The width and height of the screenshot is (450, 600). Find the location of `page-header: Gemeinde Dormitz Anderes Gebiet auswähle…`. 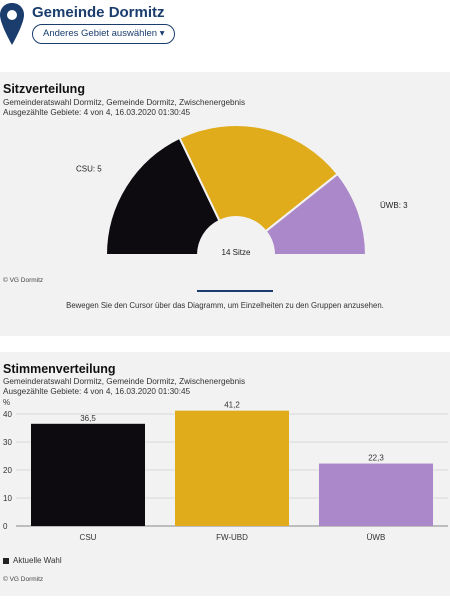

page-header: Gemeinde Dormitz Anderes Gebiet auswähle… is located at coordinates (225, 30).